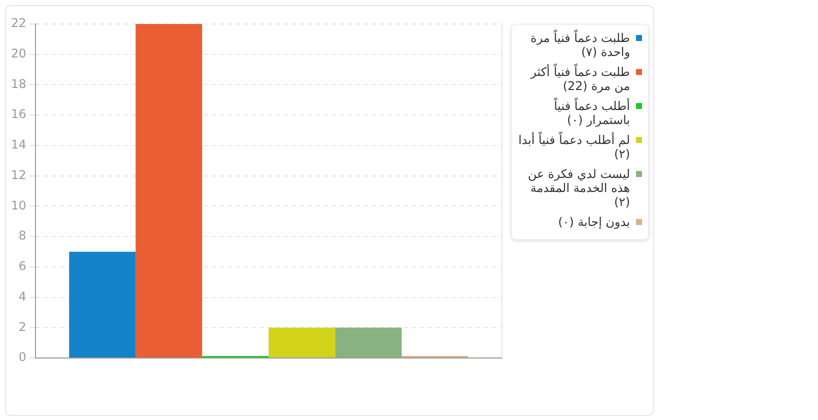  Describe the element at coordinates (18, 205) in the screenshot. I see `y-tick-label: 10` at that location.